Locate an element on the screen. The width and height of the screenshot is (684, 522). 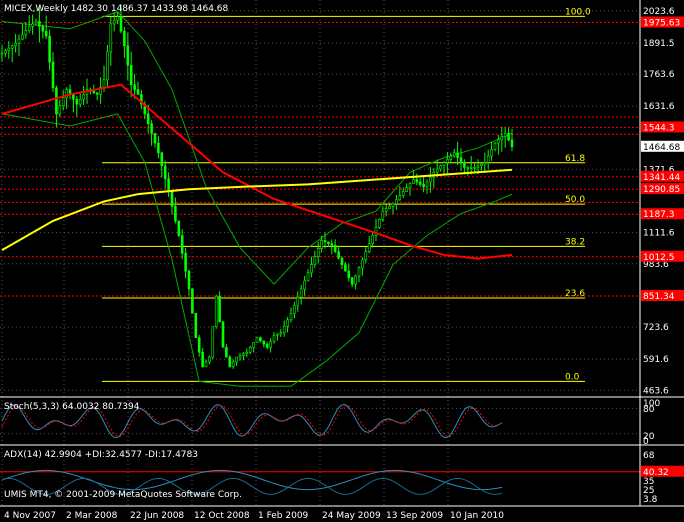
di-line is located at coordinates (252, 486).